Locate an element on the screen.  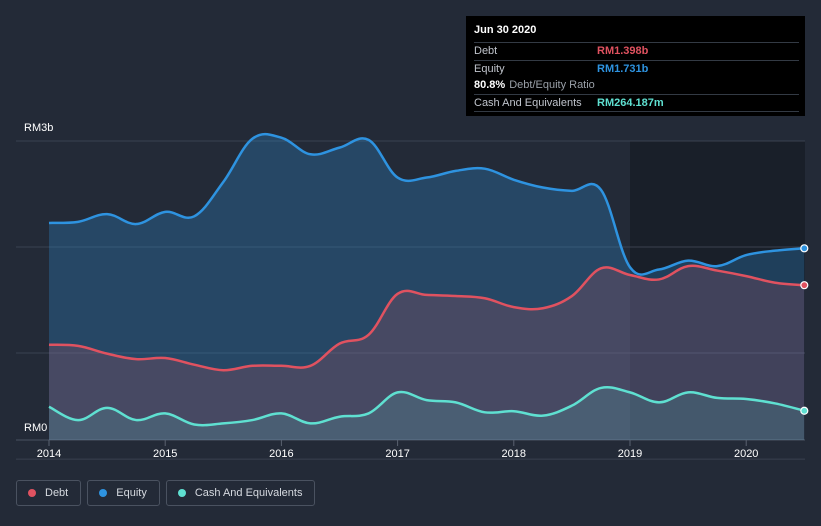
legend-dot-cash is located at coordinates (181, 493).